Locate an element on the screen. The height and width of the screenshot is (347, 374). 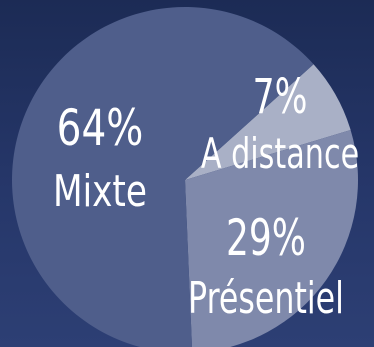
slice-name-label-presentiel: Présentiel is located at coordinates (266, 299).